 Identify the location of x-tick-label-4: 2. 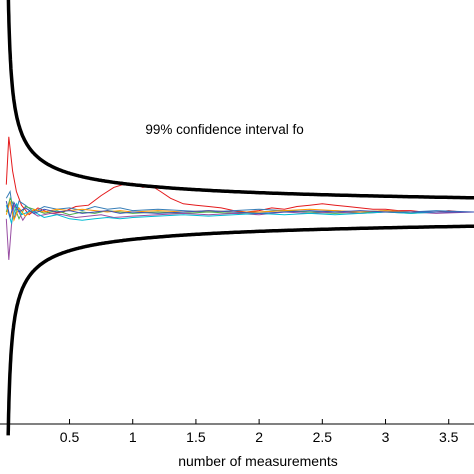
(259, 437).